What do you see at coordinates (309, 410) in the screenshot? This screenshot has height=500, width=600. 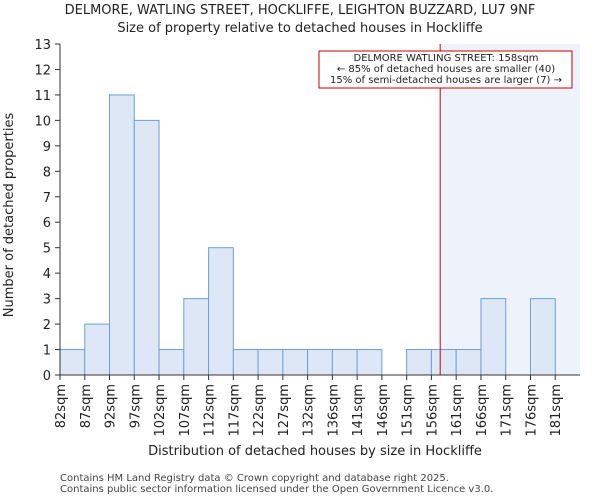 I see `x-tick-label: 132sqm` at bounding box center [309, 410].